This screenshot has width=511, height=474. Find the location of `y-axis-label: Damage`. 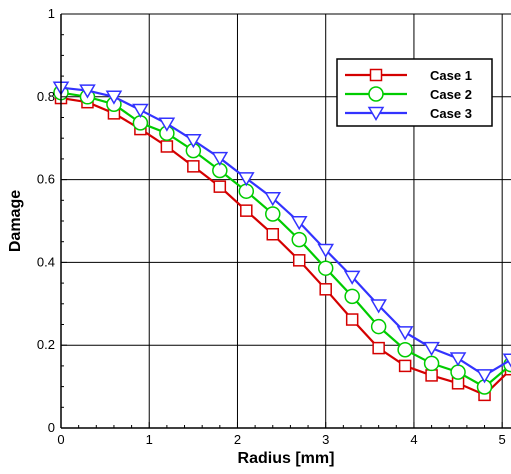

y-axis-label: Damage is located at coordinates (15, 221).